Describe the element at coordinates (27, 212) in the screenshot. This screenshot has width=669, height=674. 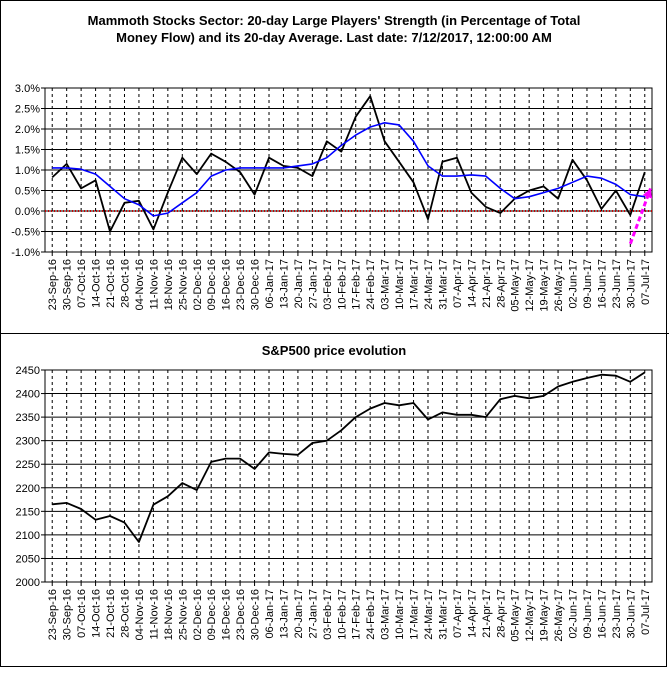
I see `y-tick-label: 0.0%` at that location.